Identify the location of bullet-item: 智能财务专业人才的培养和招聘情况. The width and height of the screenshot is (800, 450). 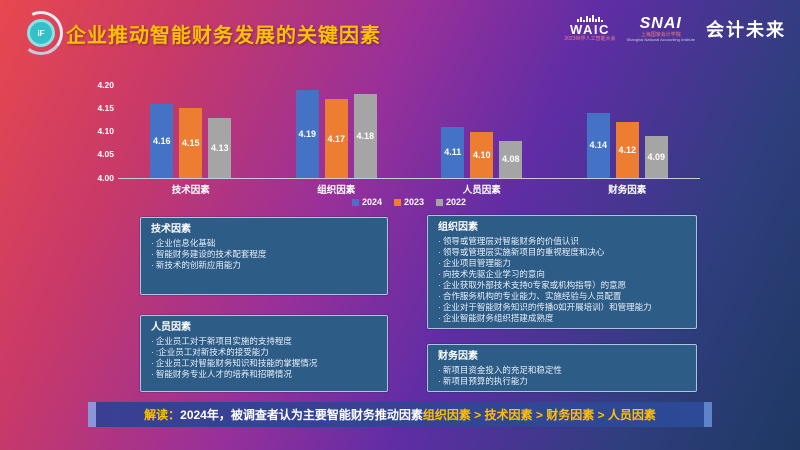
(264, 374).